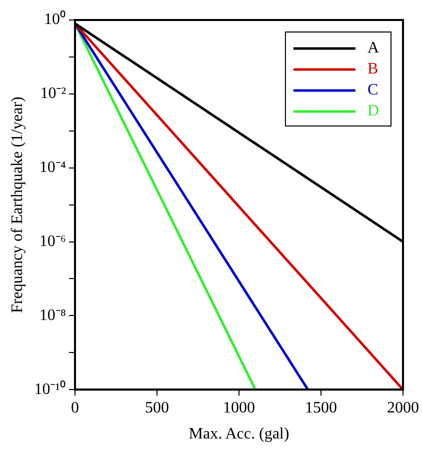  I want to click on legend-label: A, so click(373, 48).